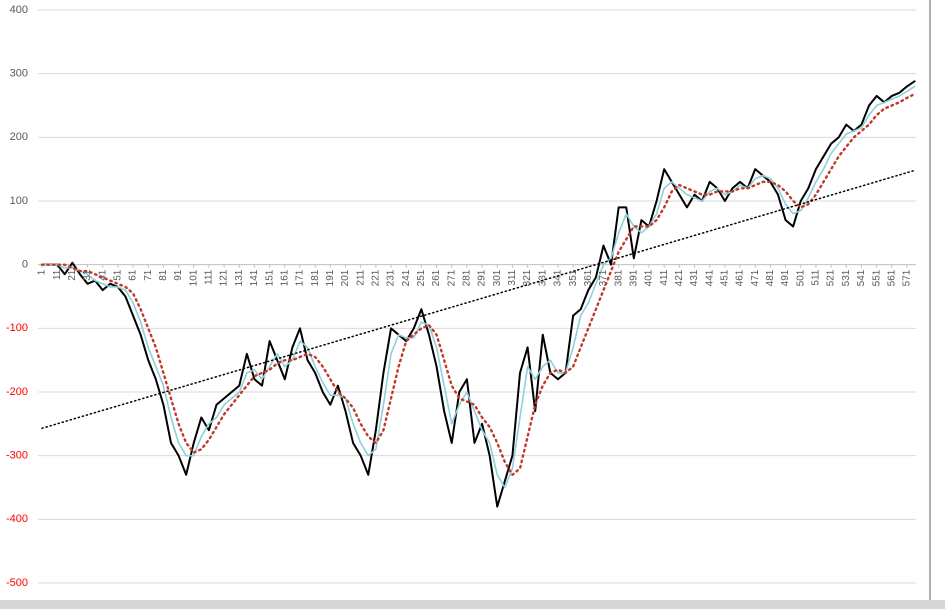 This screenshot has width=945, height=609. I want to click on x-tick-label: 331, so click(542, 277).